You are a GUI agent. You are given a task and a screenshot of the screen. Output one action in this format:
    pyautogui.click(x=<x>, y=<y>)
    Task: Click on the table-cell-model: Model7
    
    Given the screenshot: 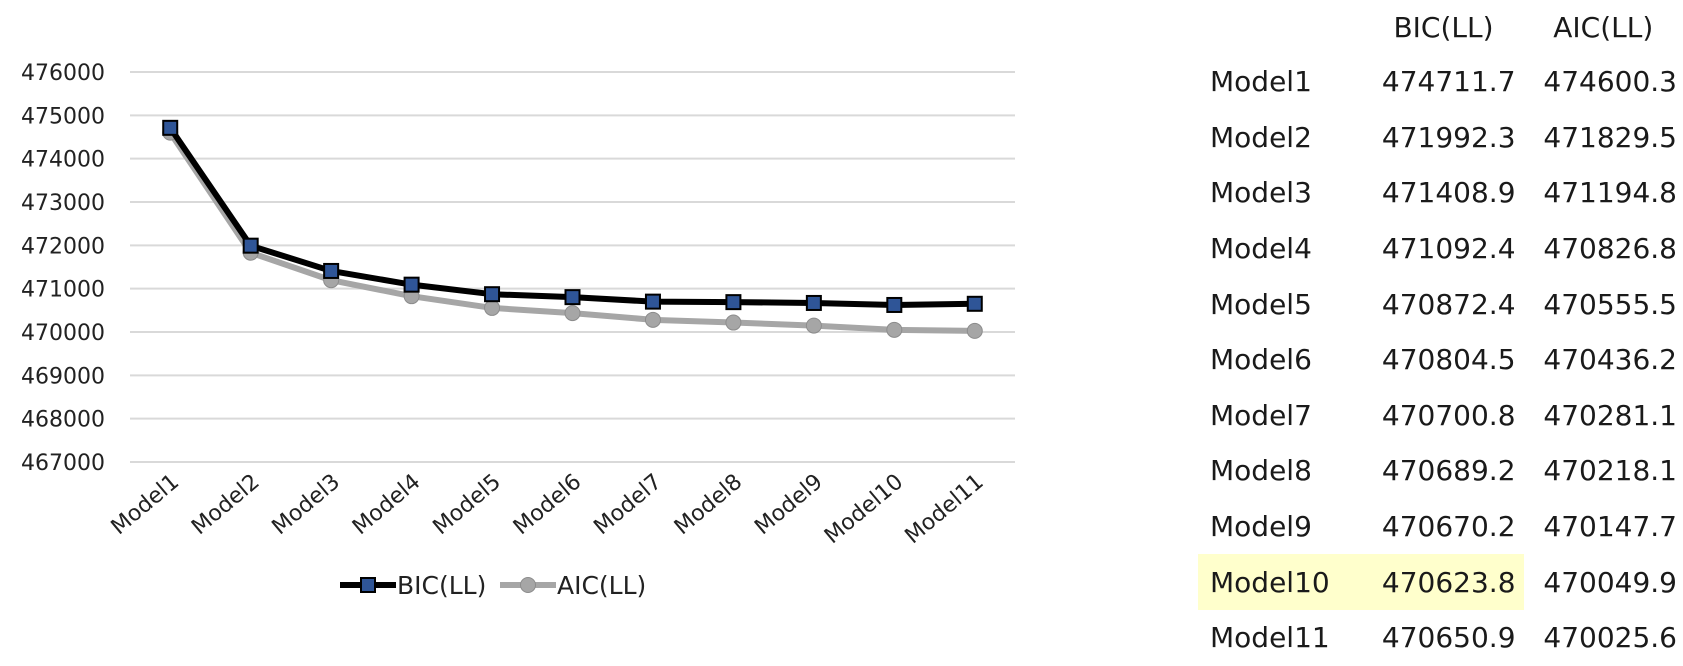 What is the action you would take?
    pyautogui.click(x=1261, y=415)
    